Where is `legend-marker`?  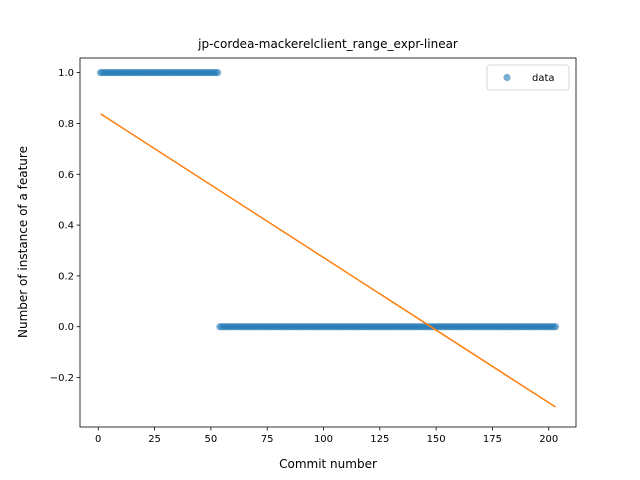 legend-marker is located at coordinates (507, 77).